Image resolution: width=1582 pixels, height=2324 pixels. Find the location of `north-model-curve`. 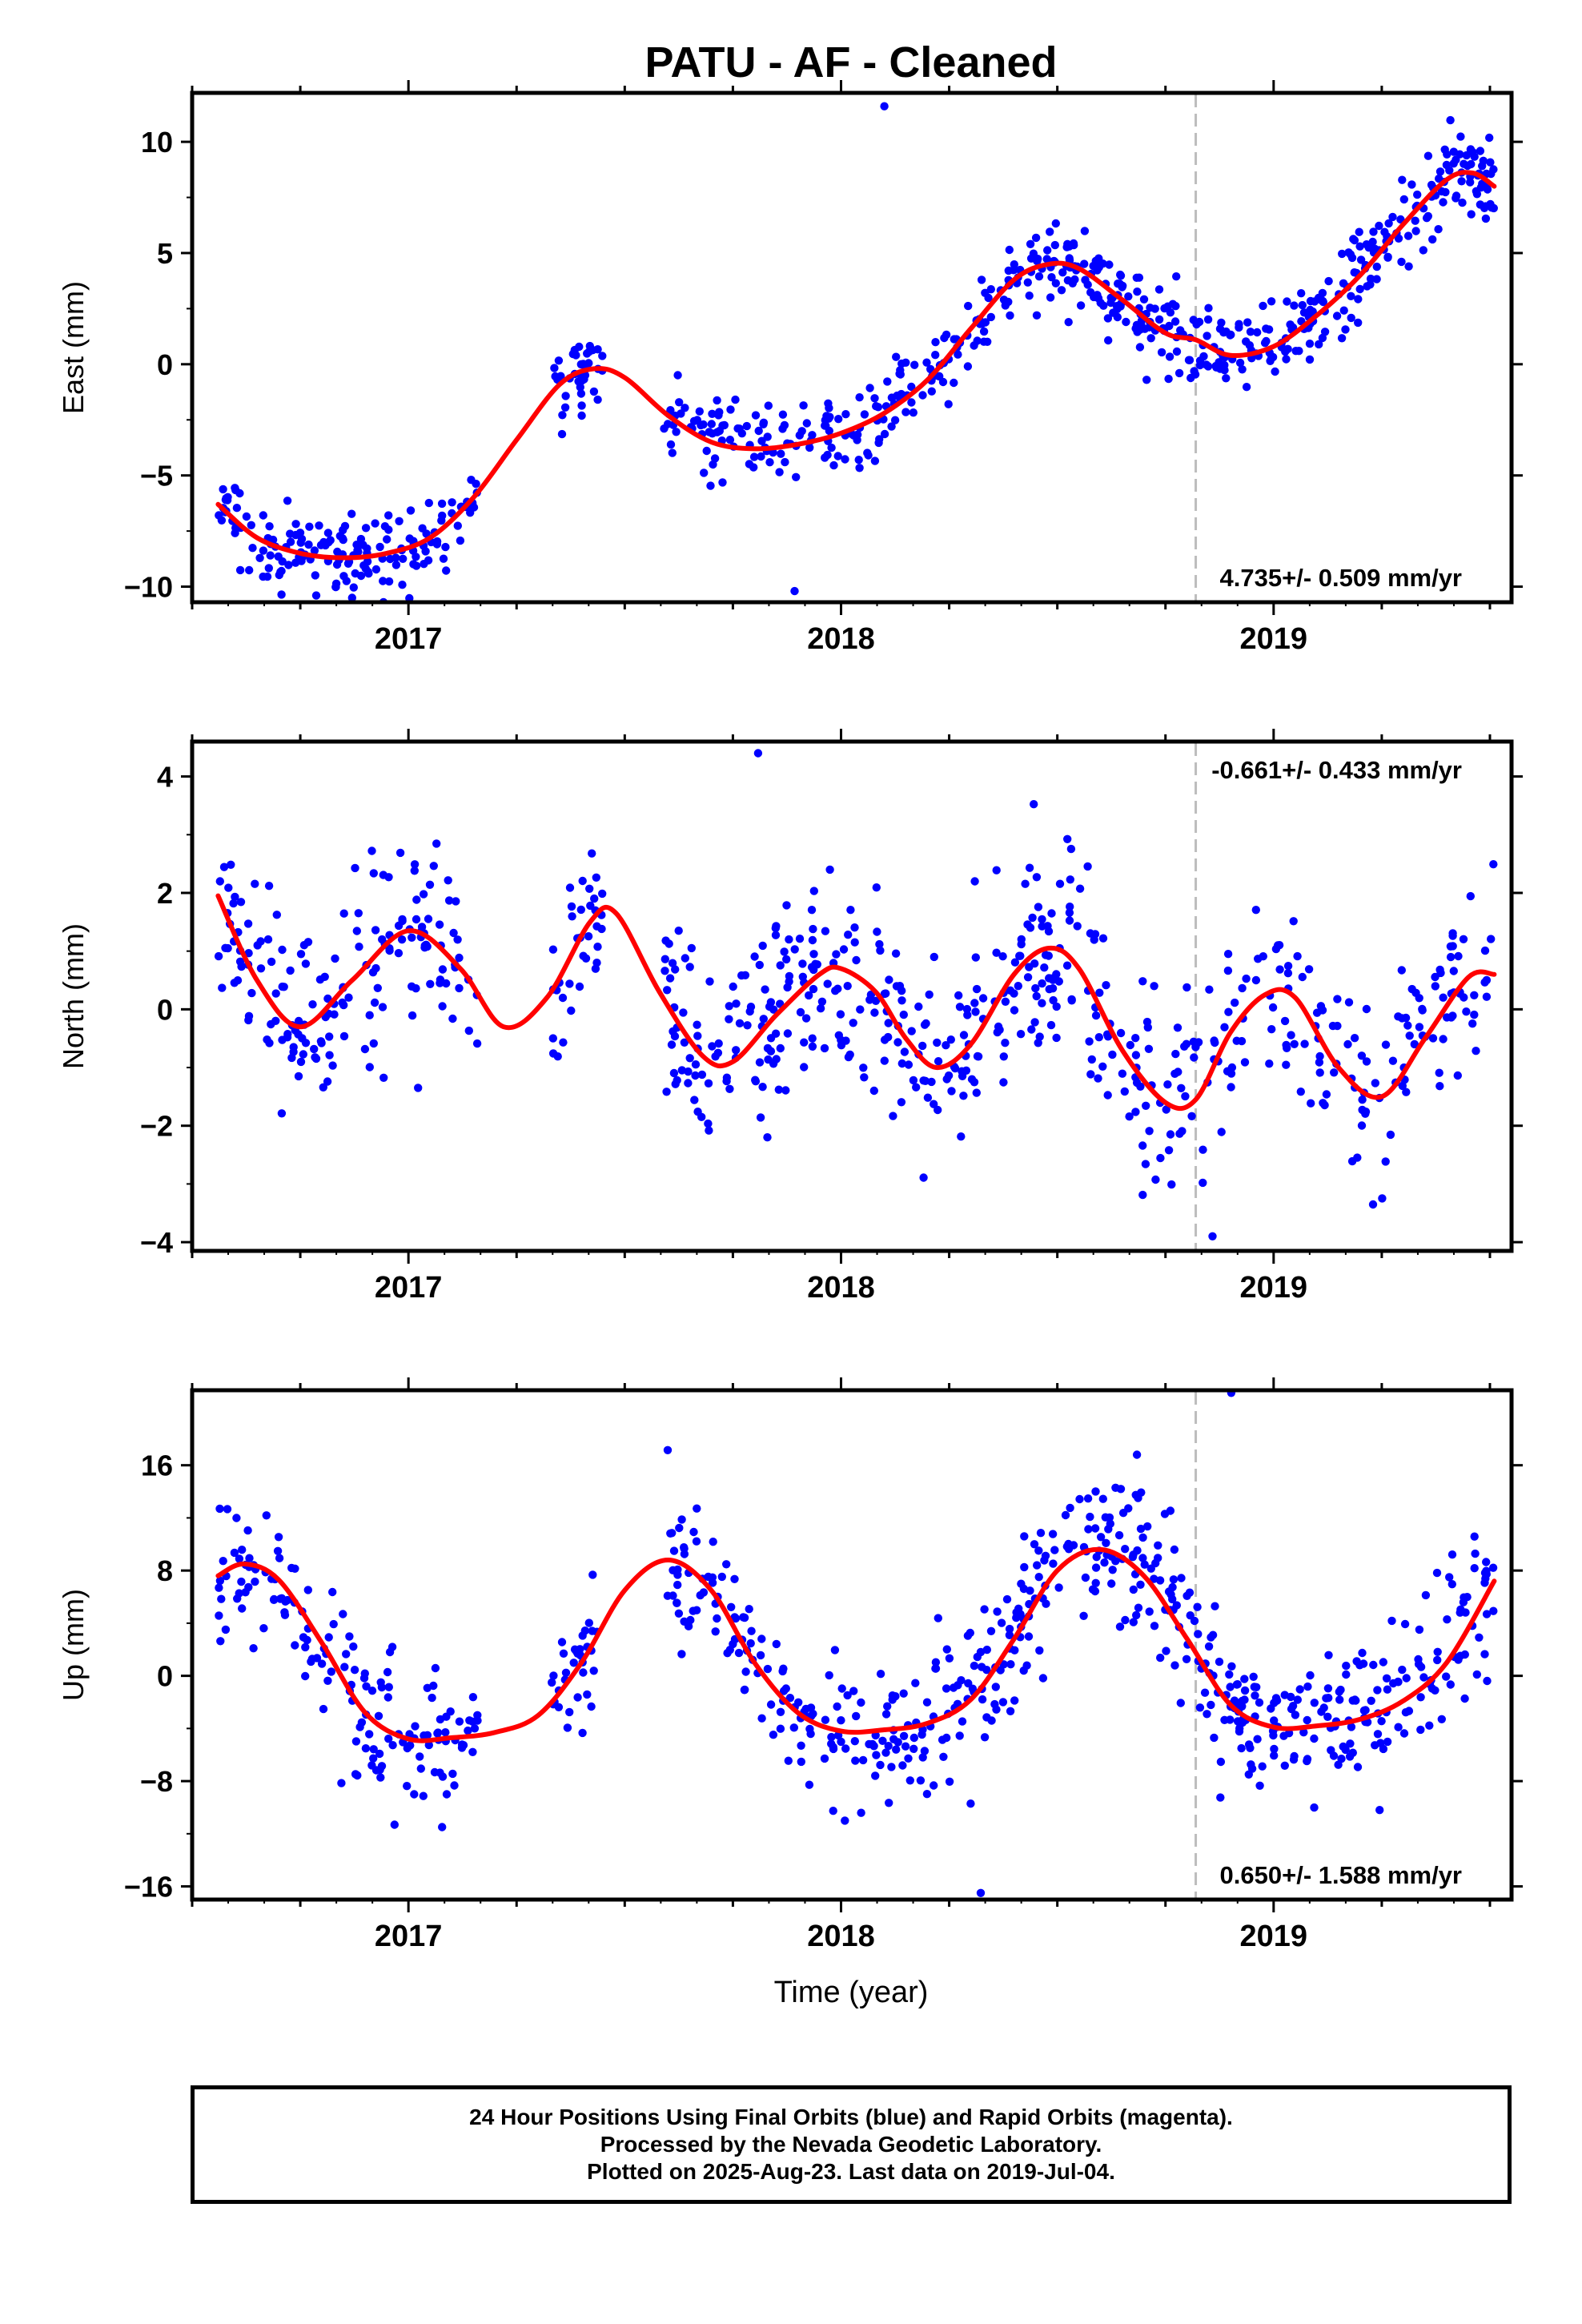

north-model-curve is located at coordinates (856, 1002).